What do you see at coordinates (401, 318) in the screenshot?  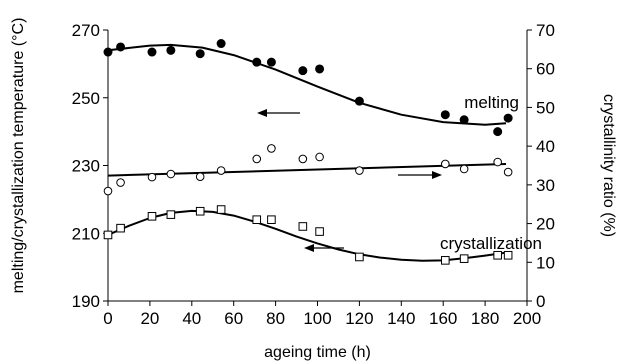 I see `x-tick-label: 140` at bounding box center [401, 318].